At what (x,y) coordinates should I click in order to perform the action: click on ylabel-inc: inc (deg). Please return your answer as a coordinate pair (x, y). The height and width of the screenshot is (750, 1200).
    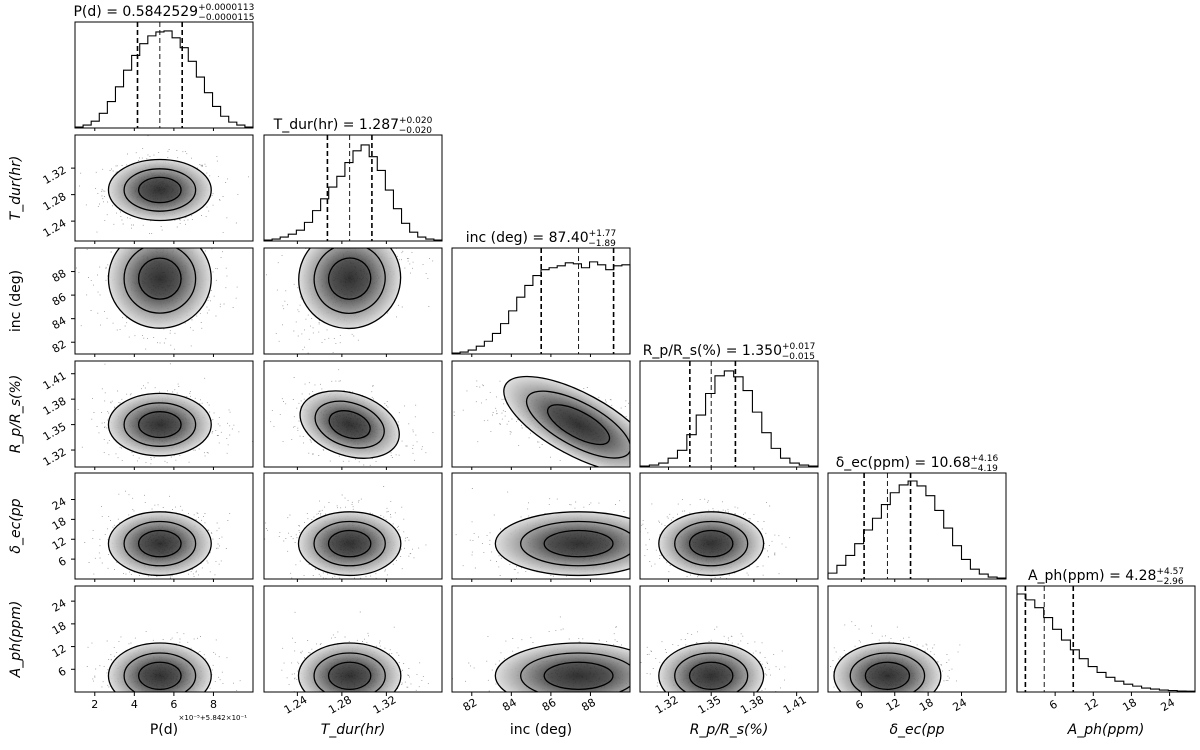
    Looking at the image, I should click on (16, 301).